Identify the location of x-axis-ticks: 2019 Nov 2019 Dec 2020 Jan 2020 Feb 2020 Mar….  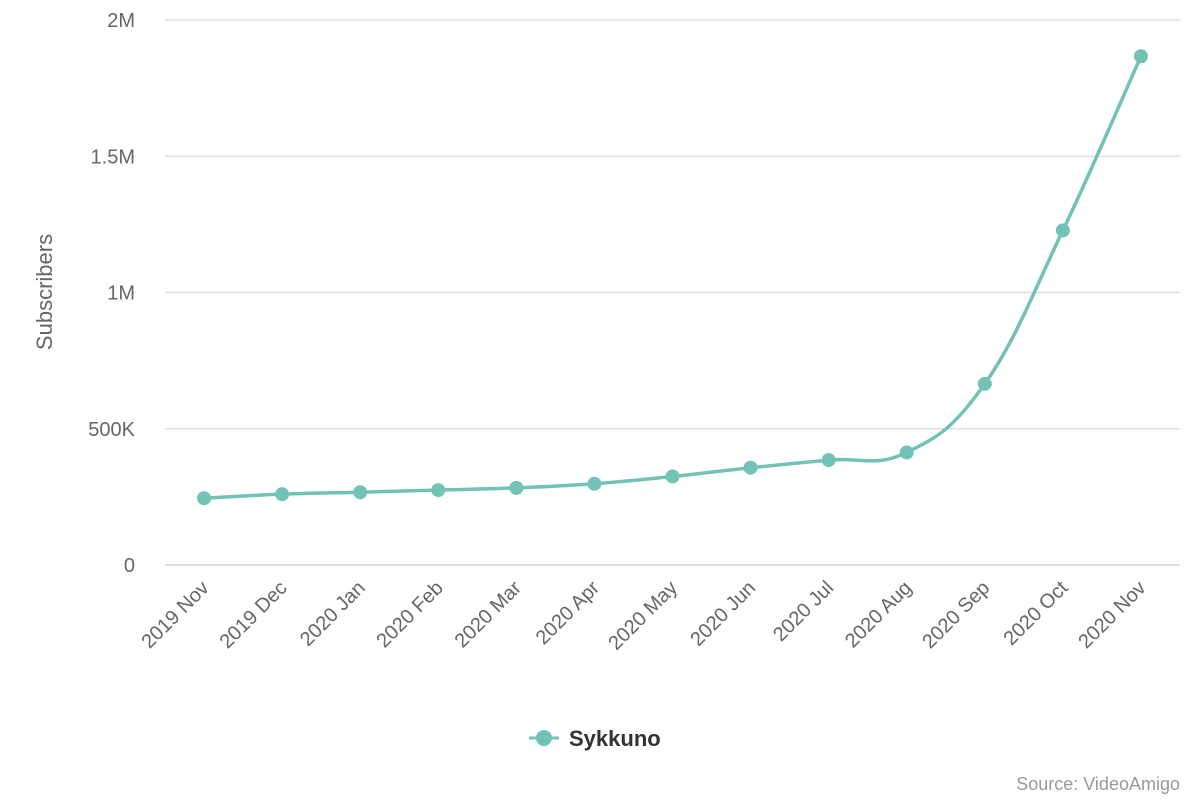
(643, 616).